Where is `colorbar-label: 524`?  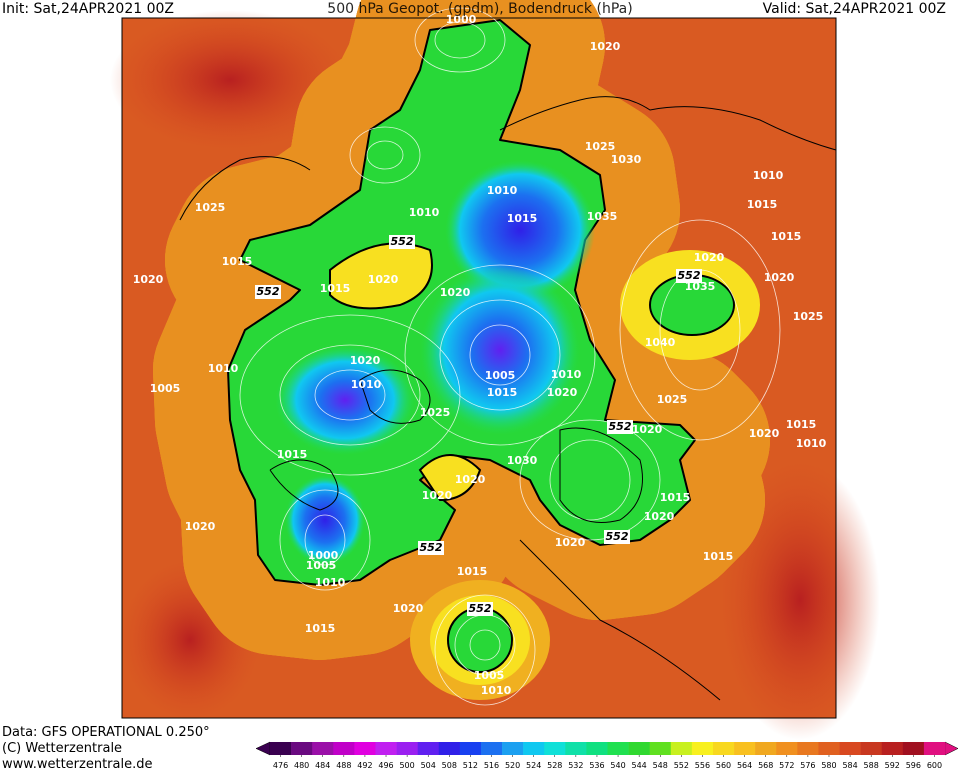
colorbar-label: 524 is located at coordinates (533, 765).